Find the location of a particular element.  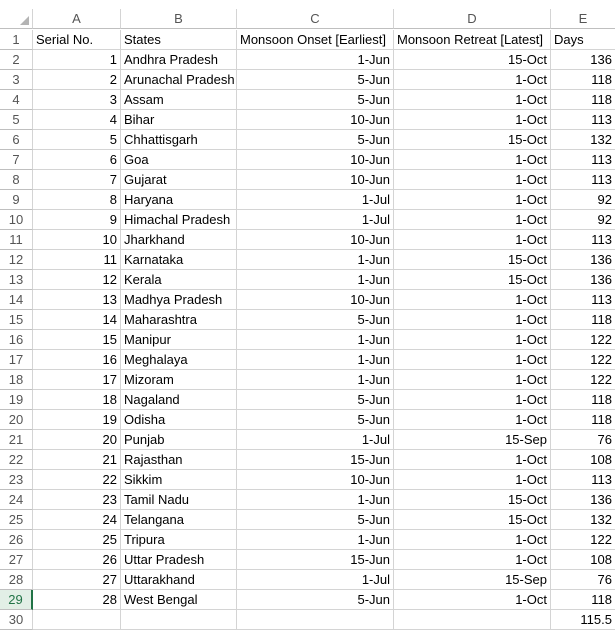

column-header-a: A is located at coordinates (77, 19).